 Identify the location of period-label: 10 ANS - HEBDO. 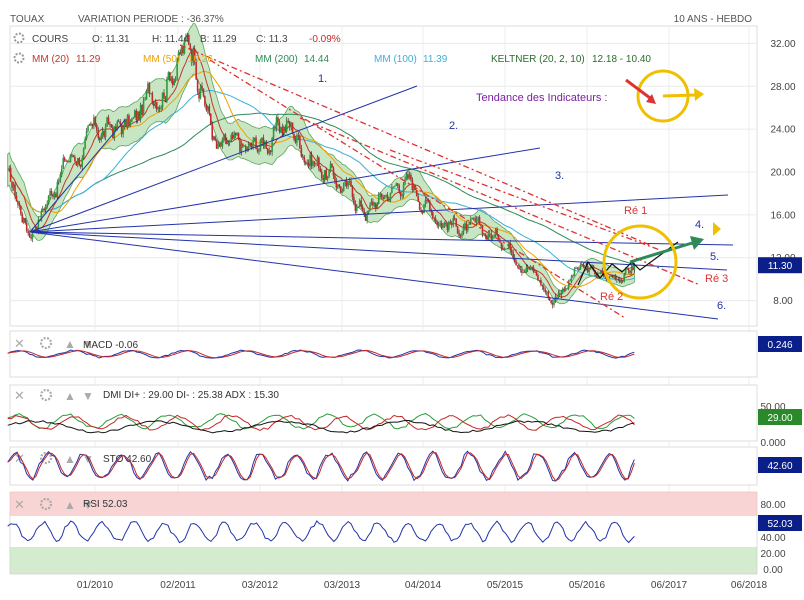
(713, 19).